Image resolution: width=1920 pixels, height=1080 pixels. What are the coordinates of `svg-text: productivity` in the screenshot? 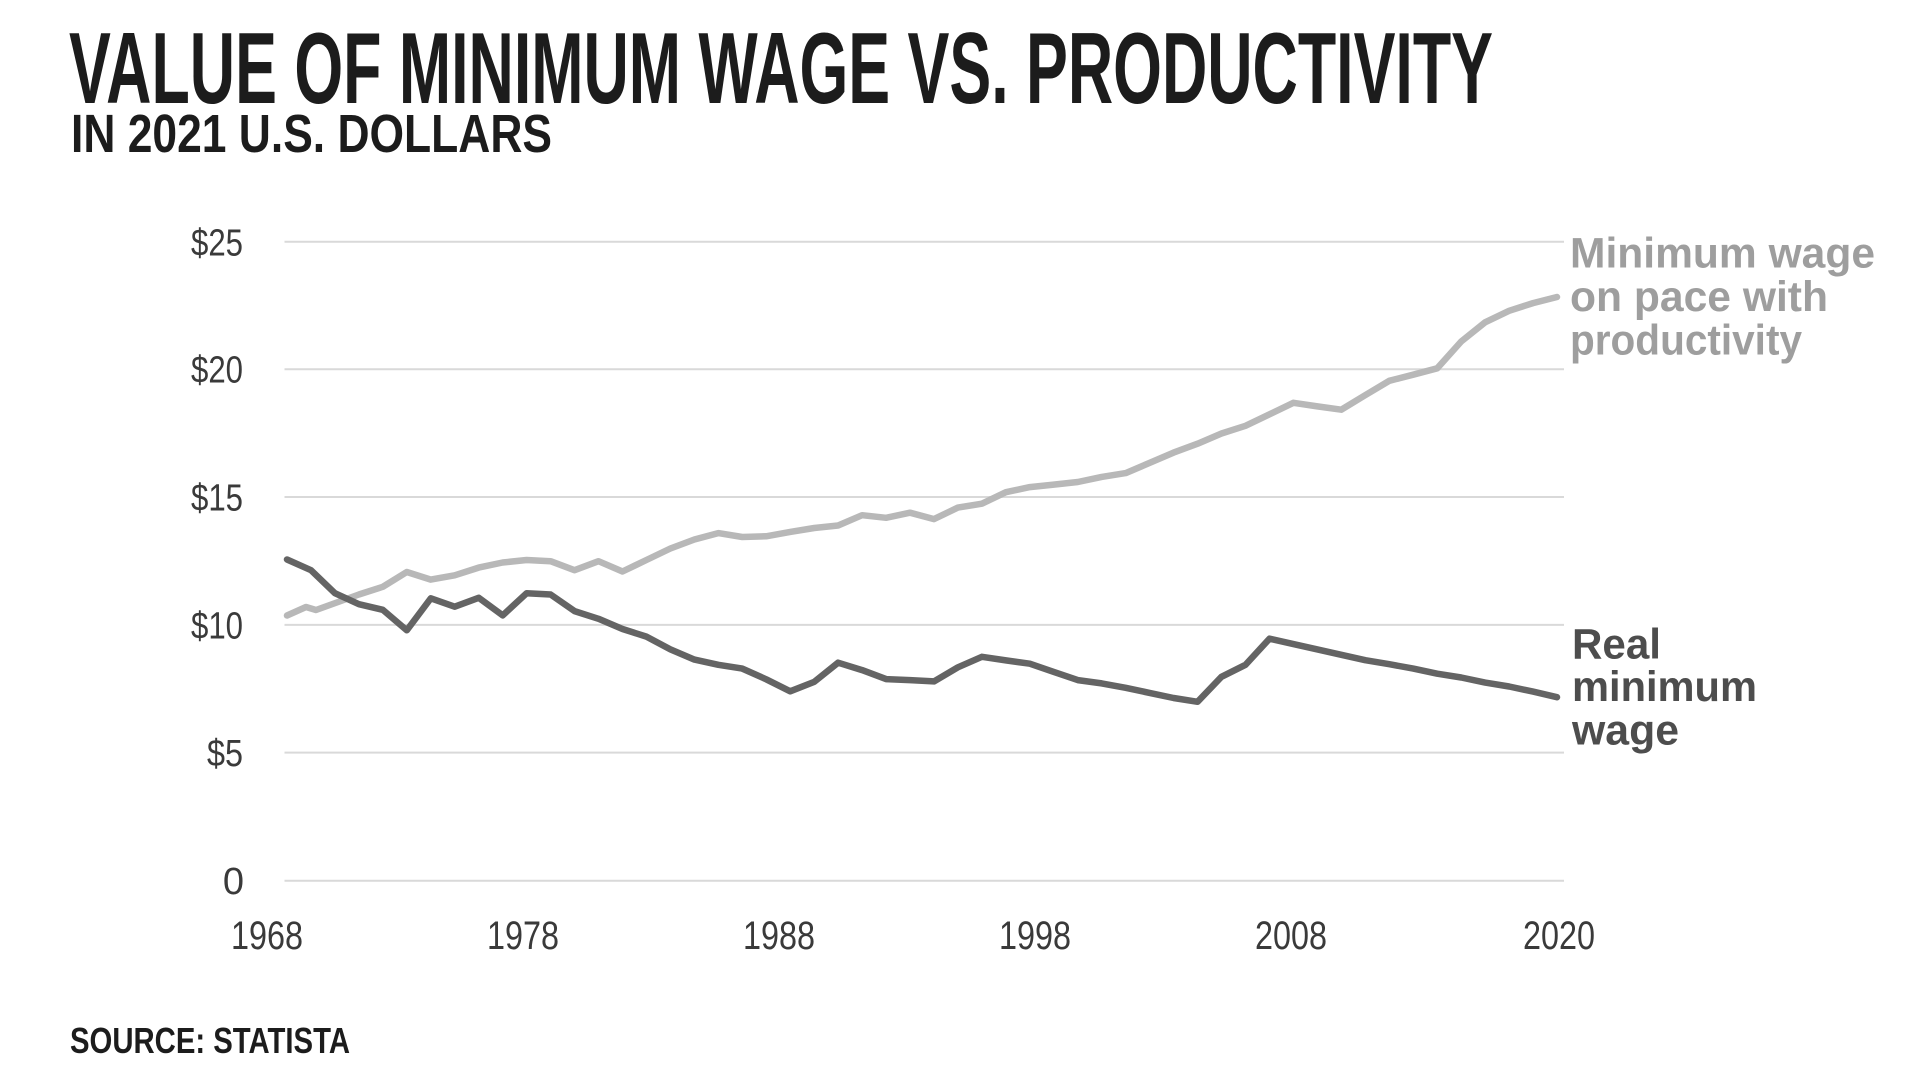 It's located at (1686, 341).